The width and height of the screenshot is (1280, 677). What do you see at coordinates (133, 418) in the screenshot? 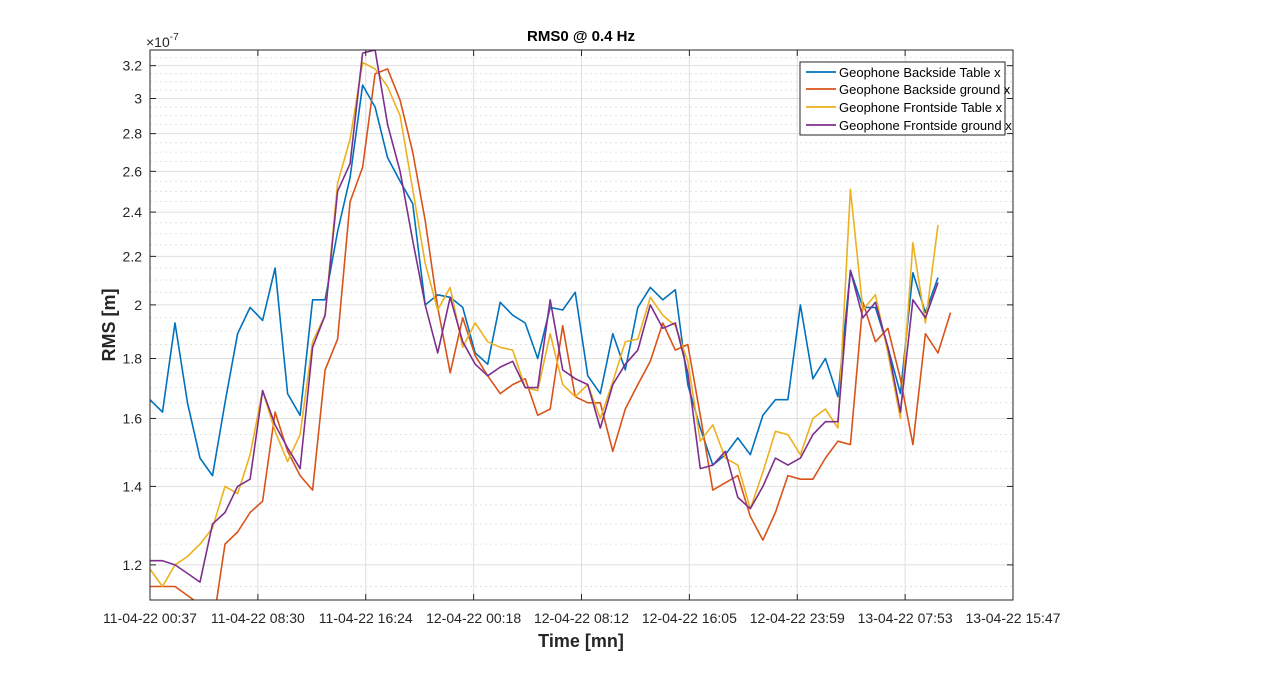
I see `y-tick-label: 1.6` at bounding box center [133, 418].